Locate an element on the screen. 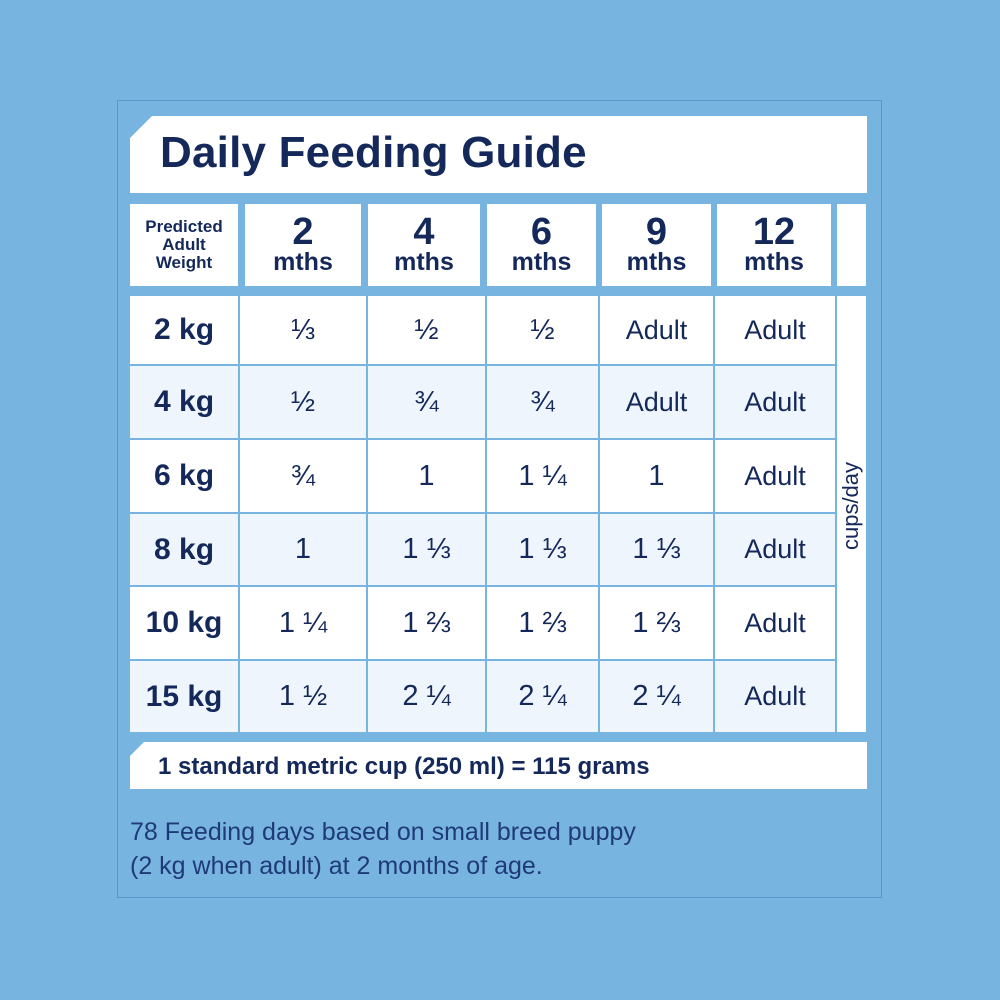  note-line: (2 kg when adult) at 2 months of age. is located at coordinates (336, 866).